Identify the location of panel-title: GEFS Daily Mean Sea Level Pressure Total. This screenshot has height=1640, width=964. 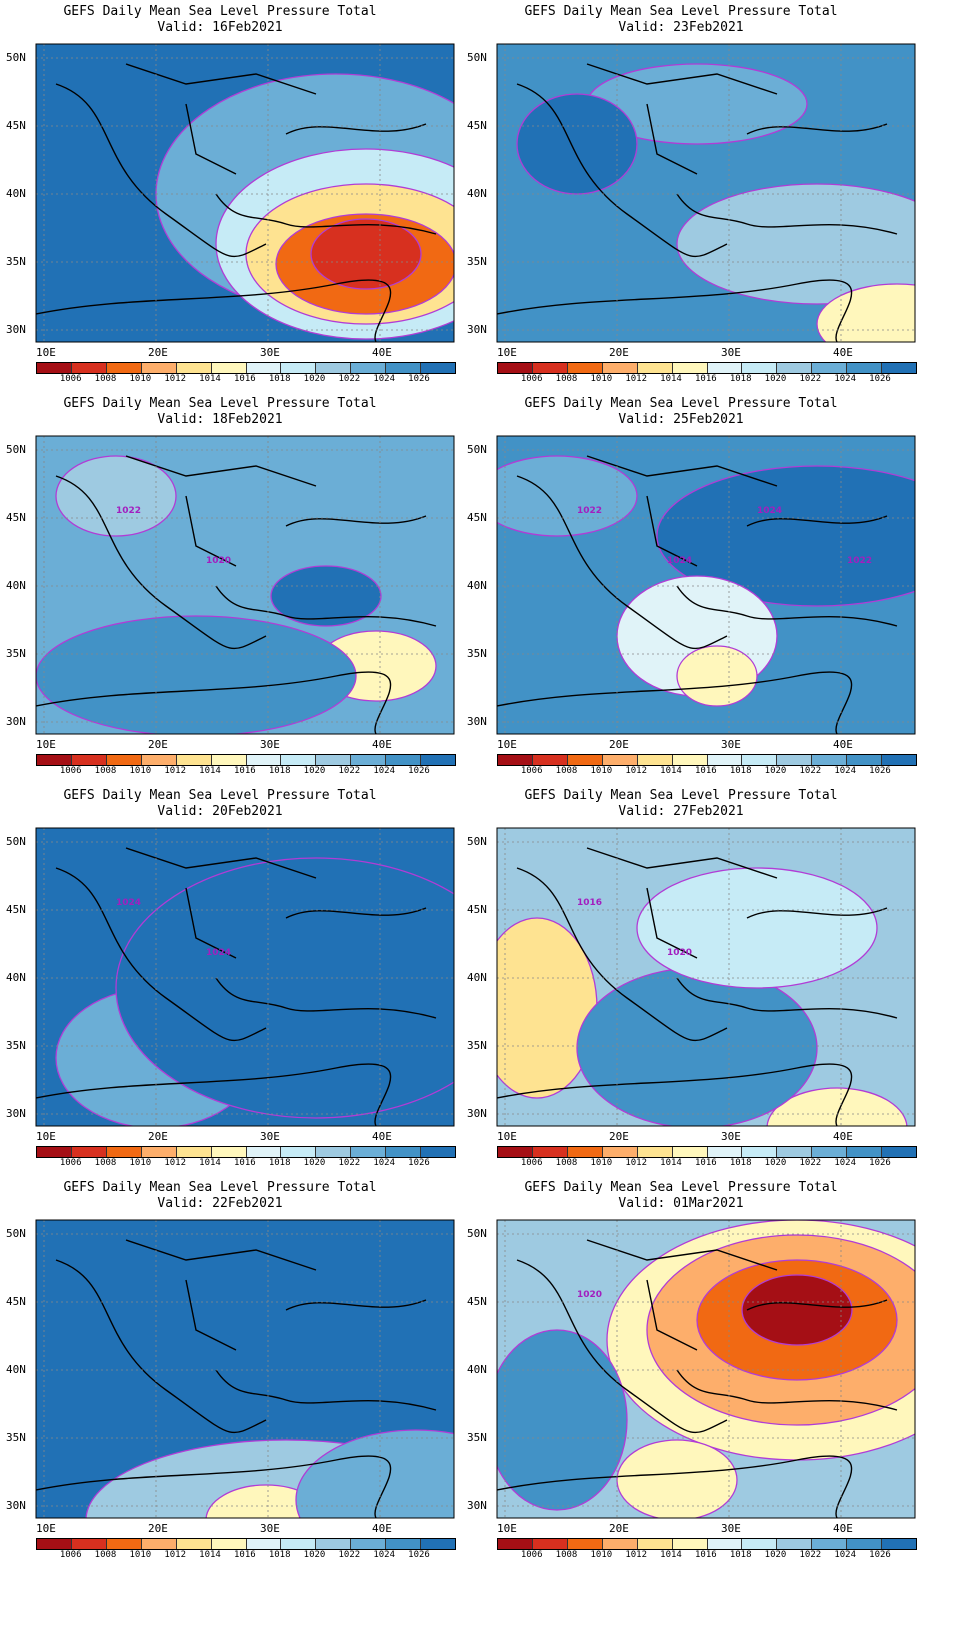
(681, 11).